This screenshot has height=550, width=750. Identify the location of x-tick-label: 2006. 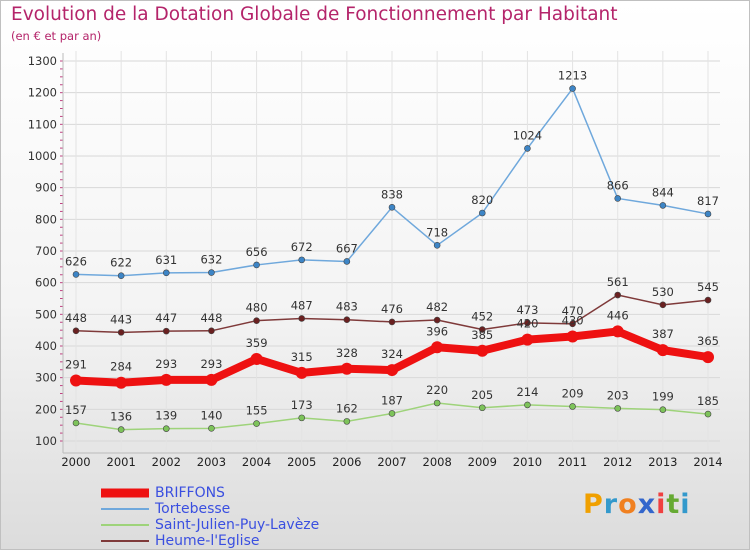
(346, 462).